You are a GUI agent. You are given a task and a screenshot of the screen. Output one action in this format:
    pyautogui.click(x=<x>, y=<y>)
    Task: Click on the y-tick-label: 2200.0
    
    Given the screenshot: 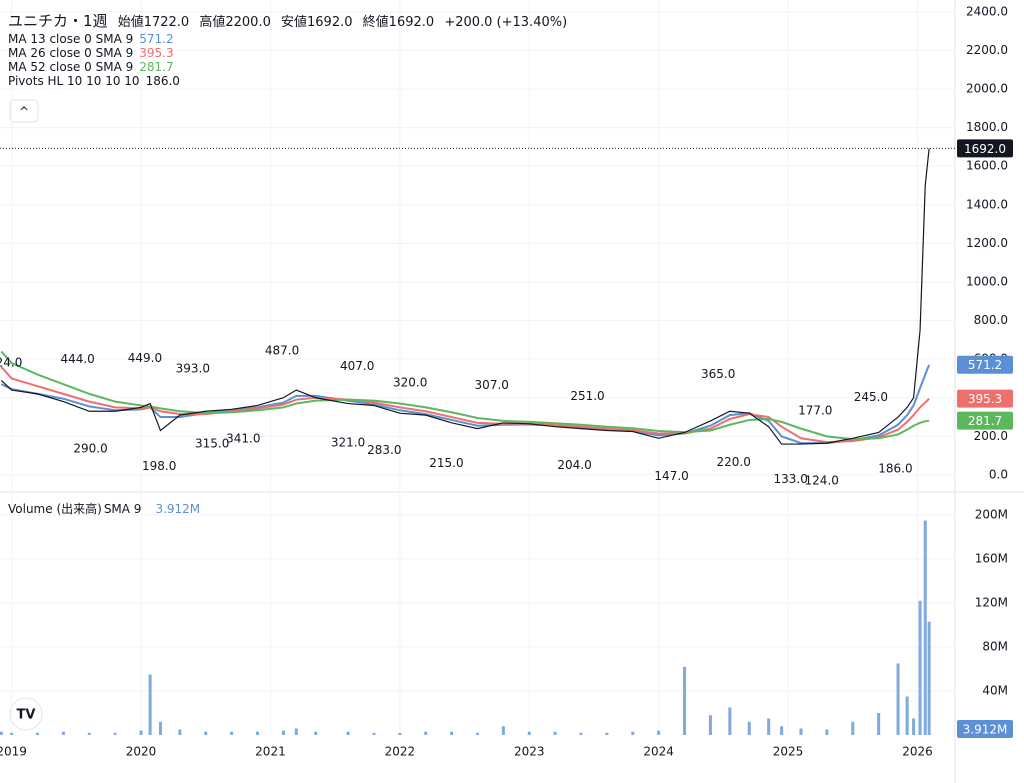 What is the action you would take?
    pyautogui.click(x=987, y=50)
    